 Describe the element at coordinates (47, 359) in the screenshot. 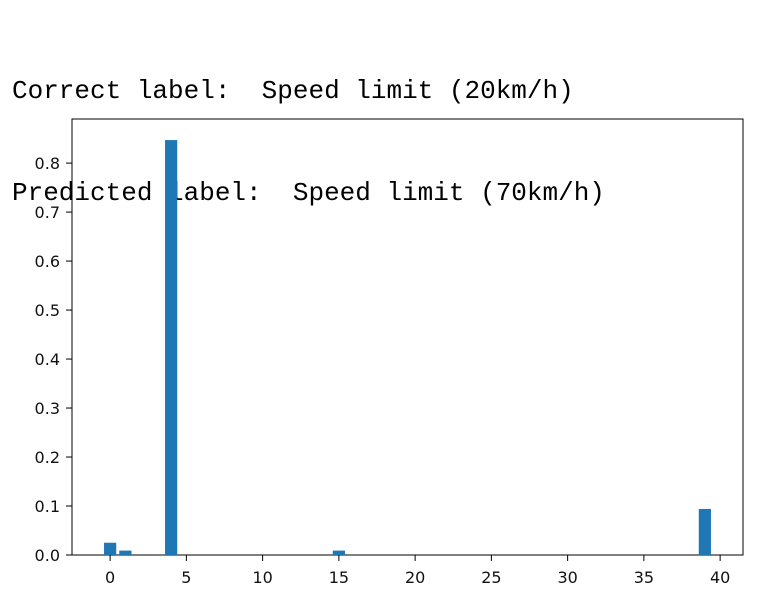

I see `y-tick-label: 0.4` at that location.